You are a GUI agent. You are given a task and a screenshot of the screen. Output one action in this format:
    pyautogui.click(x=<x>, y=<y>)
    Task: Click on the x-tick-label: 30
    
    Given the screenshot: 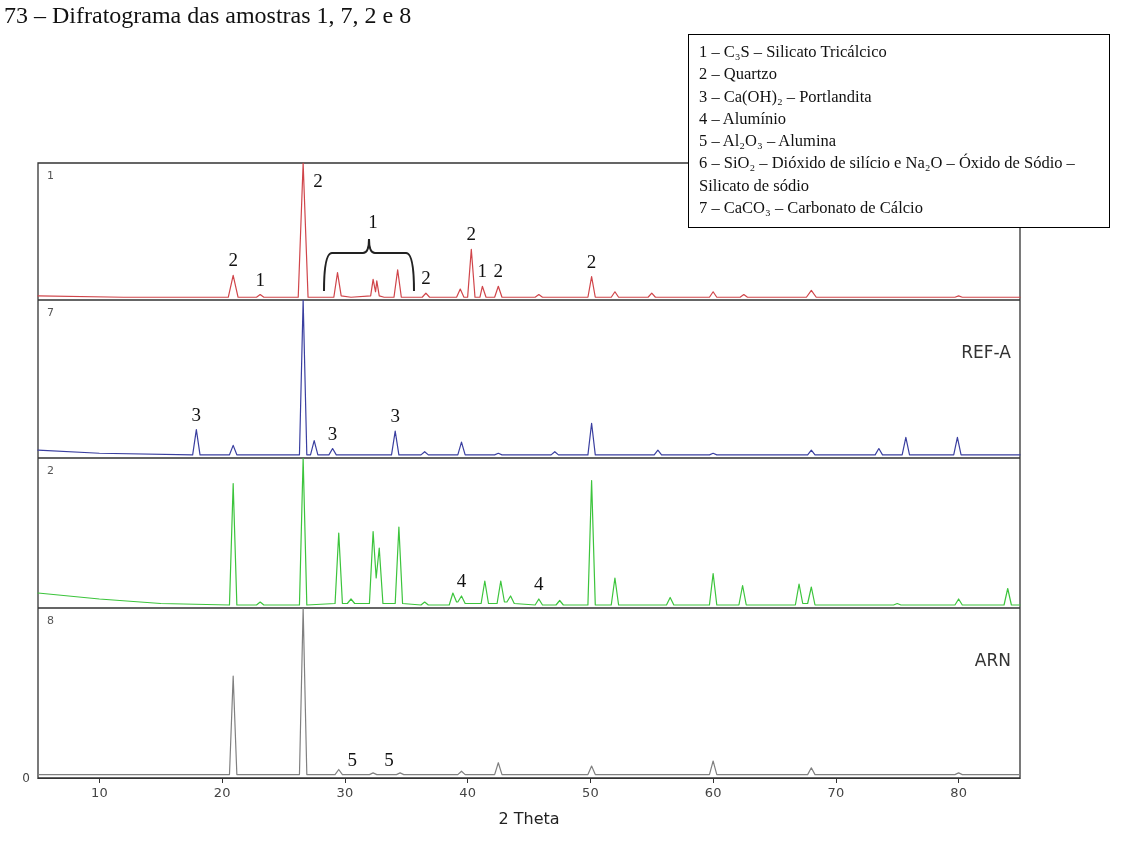 What is the action you would take?
    pyautogui.click(x=345, y=792)
    